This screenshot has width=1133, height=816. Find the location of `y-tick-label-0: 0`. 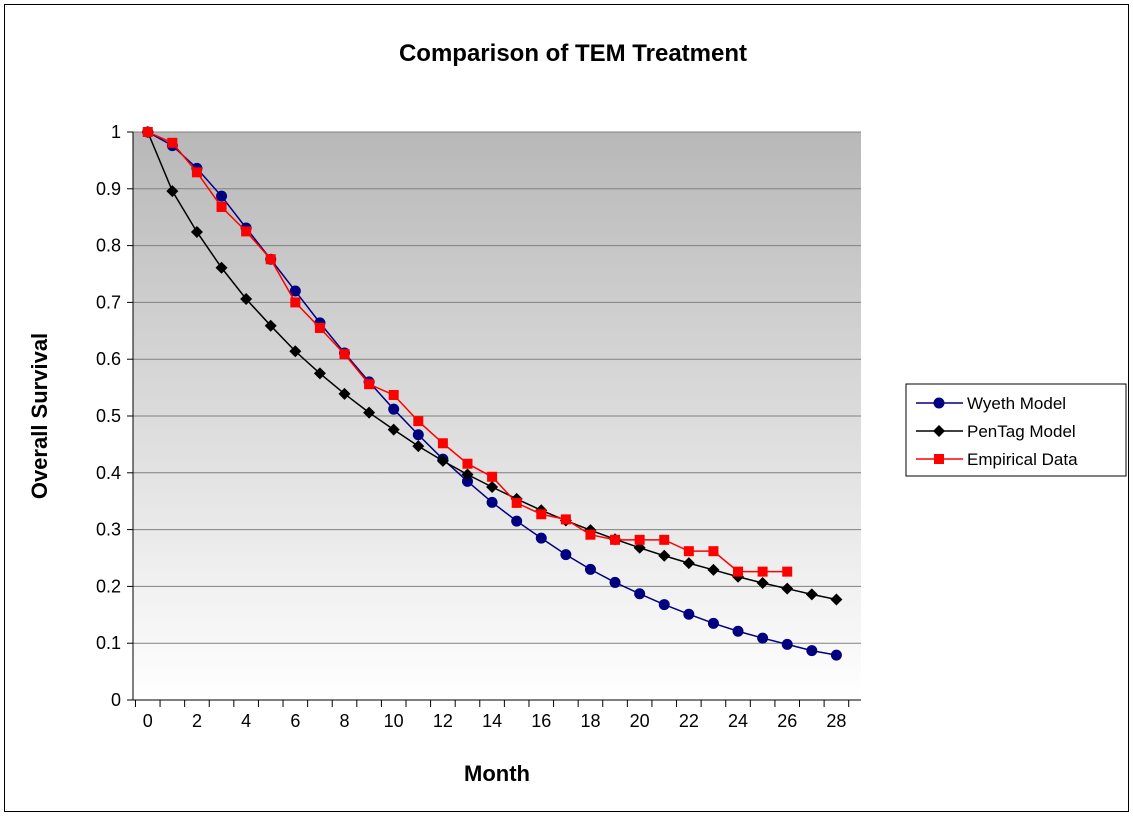

y-tick-label-0: 0 is located at coordinates (116, 700).